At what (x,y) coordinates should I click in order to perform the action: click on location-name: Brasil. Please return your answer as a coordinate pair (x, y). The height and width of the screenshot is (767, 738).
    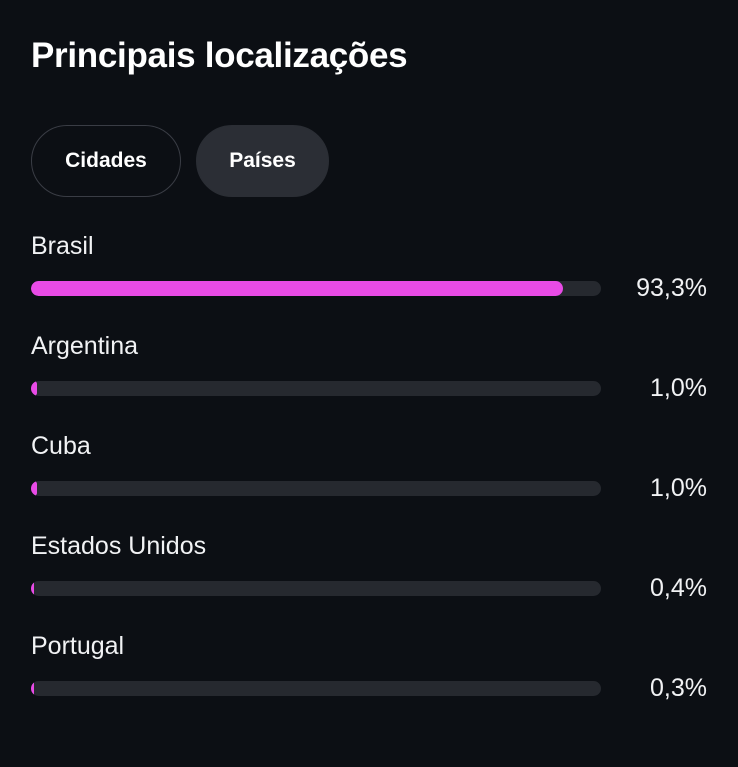
    Looking at the image, I should click on (62, 246).